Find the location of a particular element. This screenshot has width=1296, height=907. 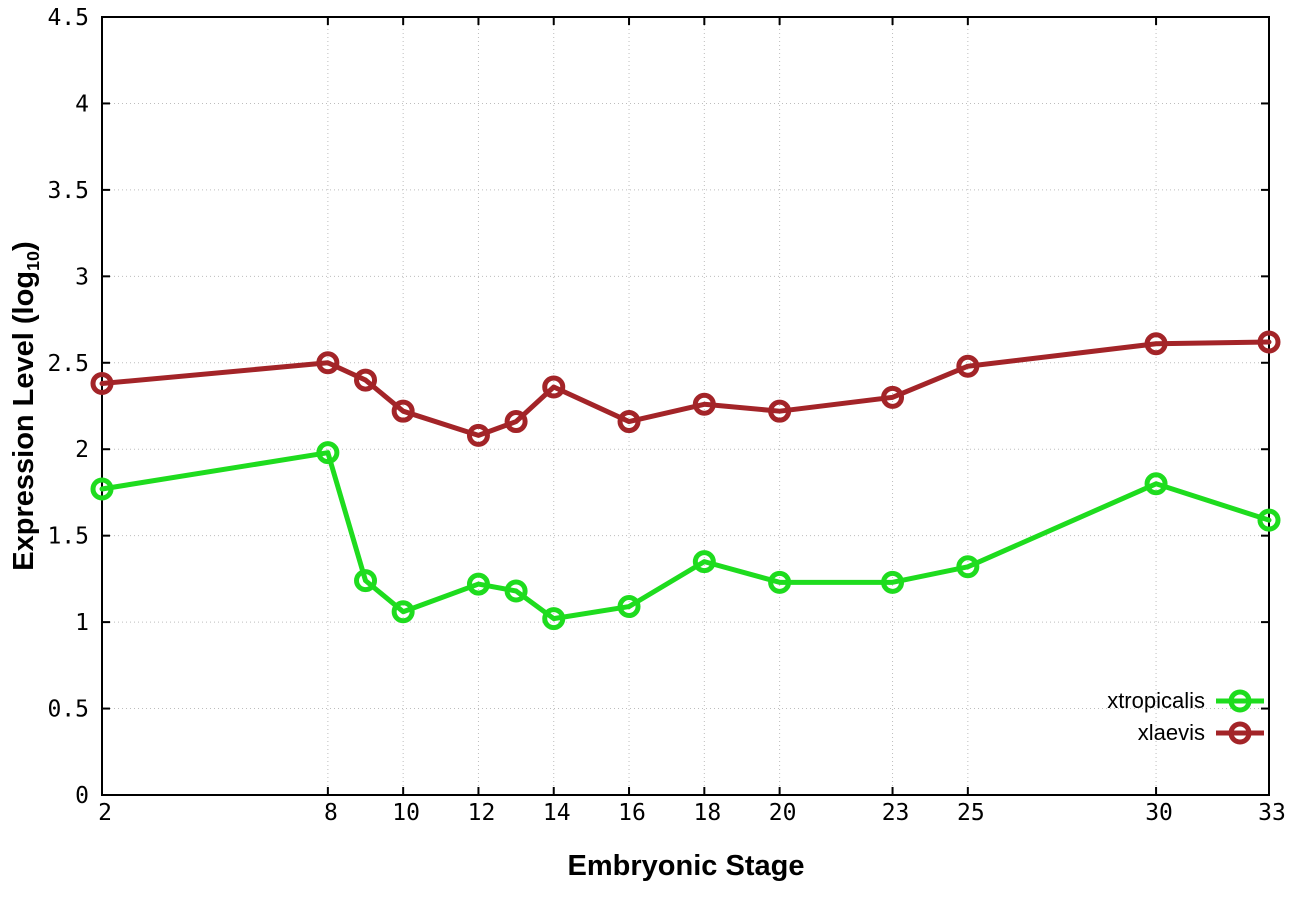

y-tick-label: 3 is located at coordinates (82, 277).